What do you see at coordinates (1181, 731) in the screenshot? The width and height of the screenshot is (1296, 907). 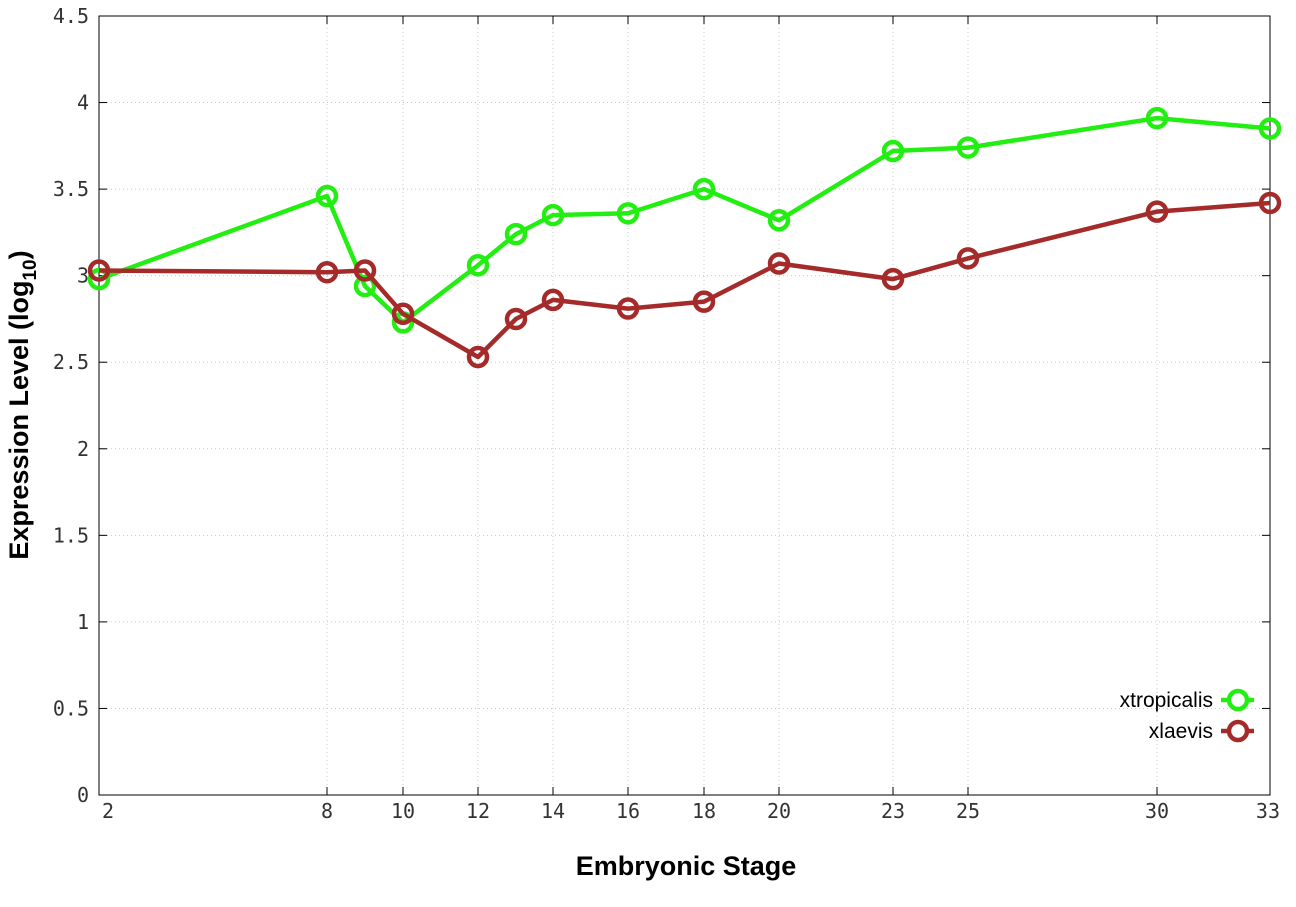 I see `legend-label-xlaevis: xlaevis` at bounding box center [1181, 731].